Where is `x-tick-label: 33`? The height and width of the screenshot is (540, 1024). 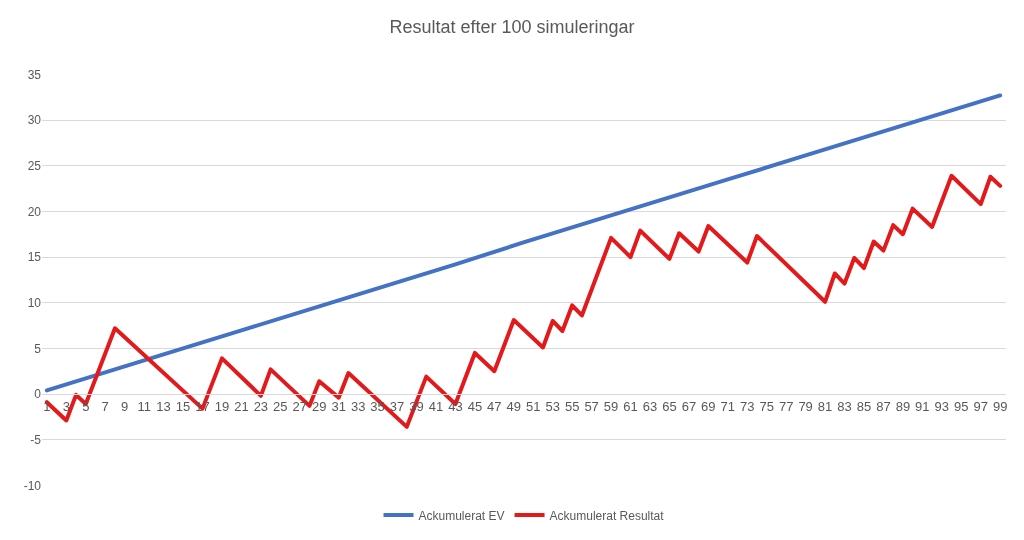 x-tick-label: 33 is located at coordinates (358, 406).